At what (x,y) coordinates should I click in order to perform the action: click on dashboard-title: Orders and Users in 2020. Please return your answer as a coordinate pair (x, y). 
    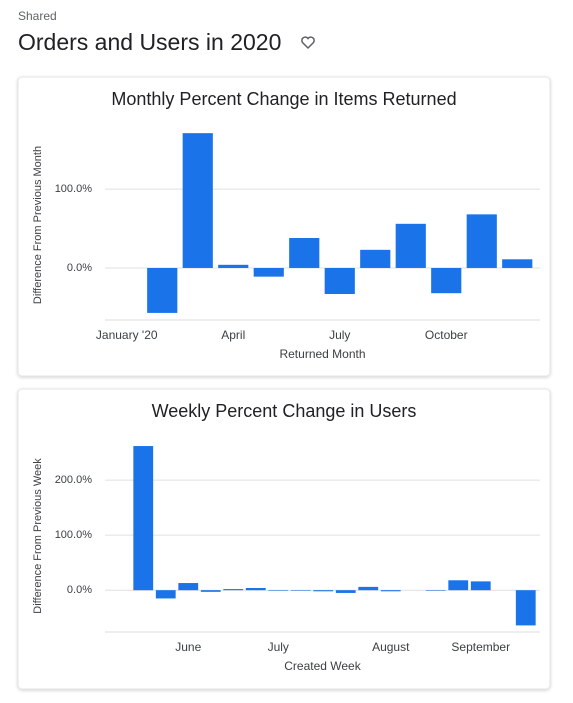
    Looking at the image, I should click on (149, 42).